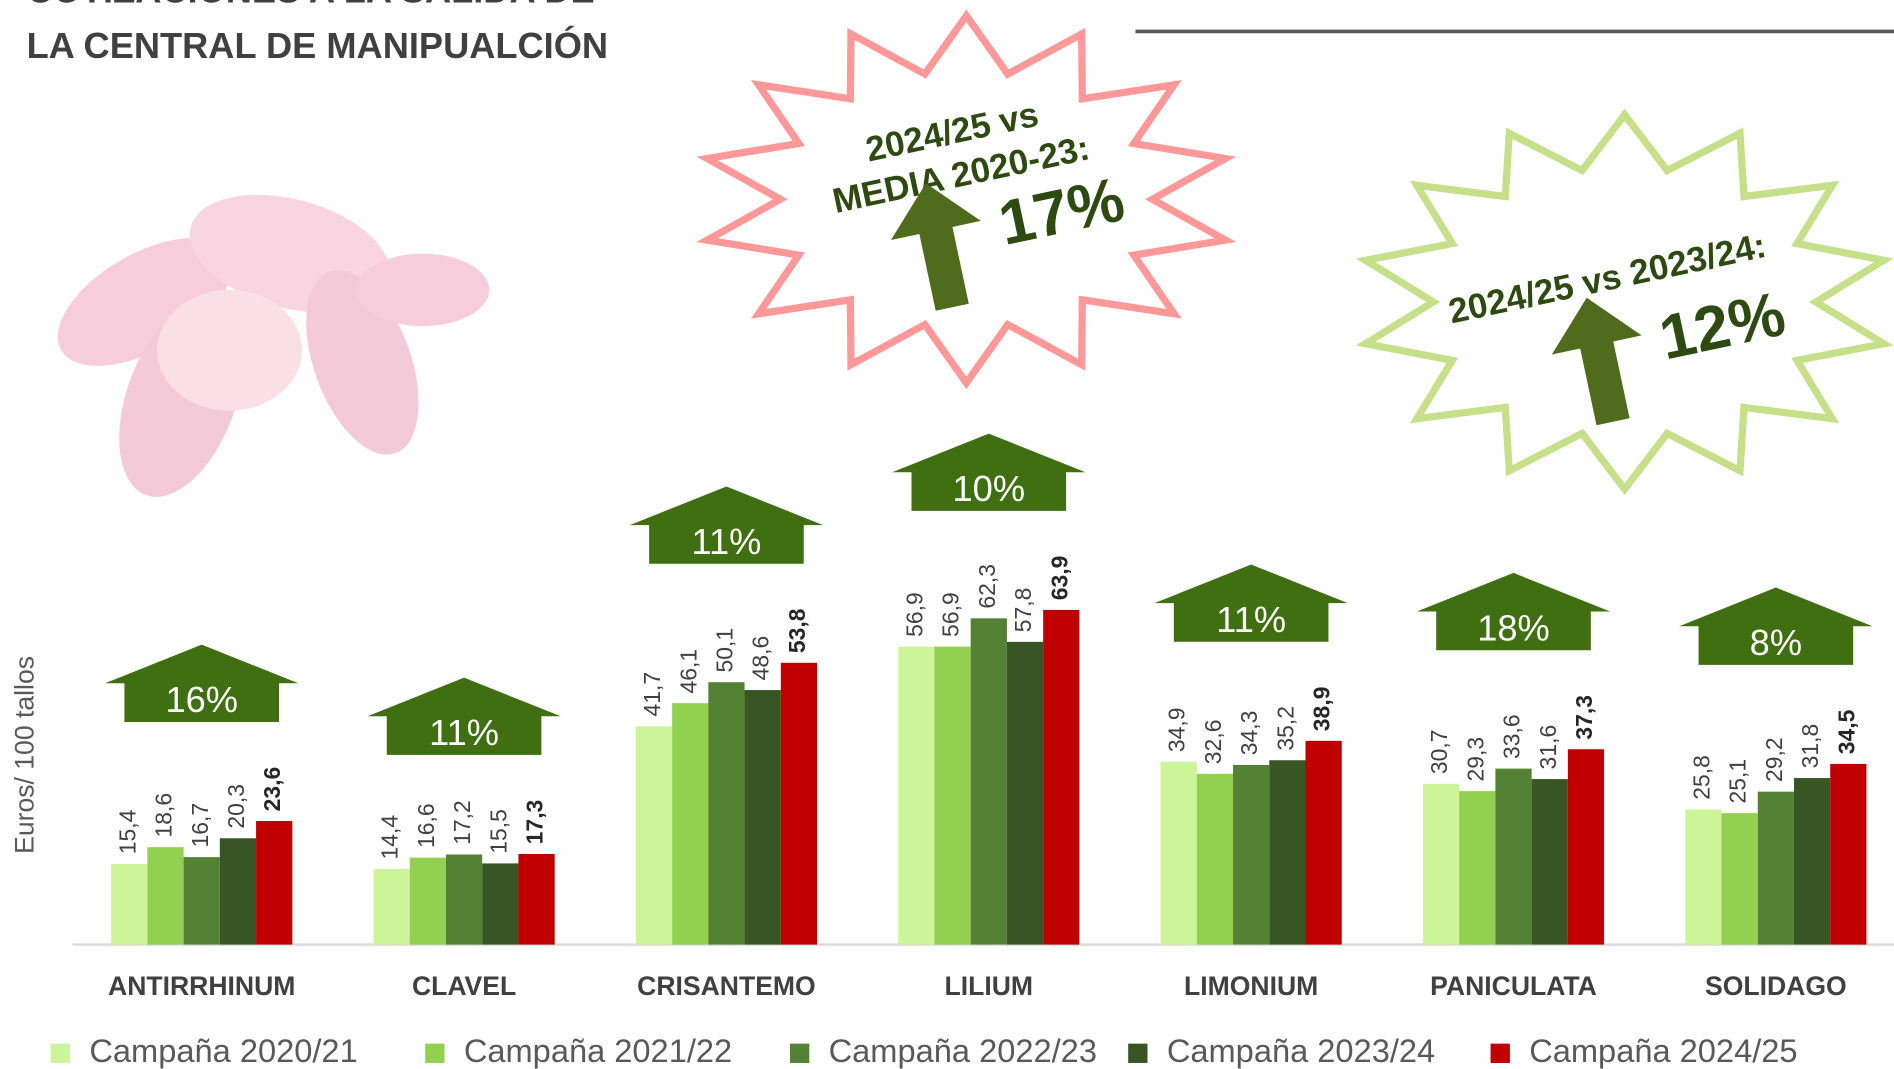 This screenshot has height=1069, width=1894. Describe the element at coordinates (1249, 733) in the screenshot. I see `value-label: 34,3` at that location.